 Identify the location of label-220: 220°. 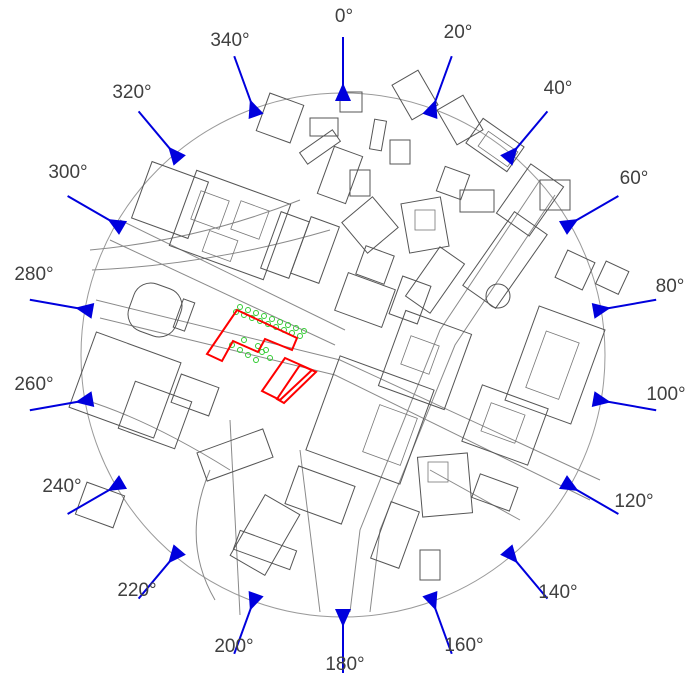
(136, 590).